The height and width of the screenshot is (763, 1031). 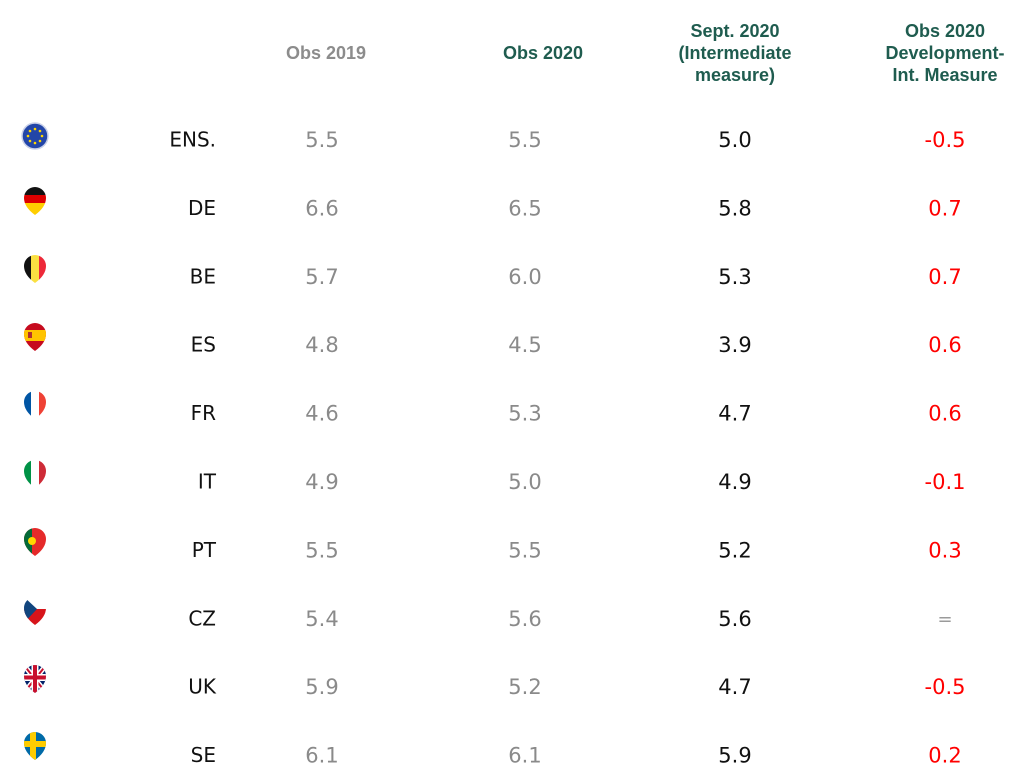 What do you see at coordinates (524, 345) in the screenshot?
I see `cell: 4.5` at bounding box center [524, 345].